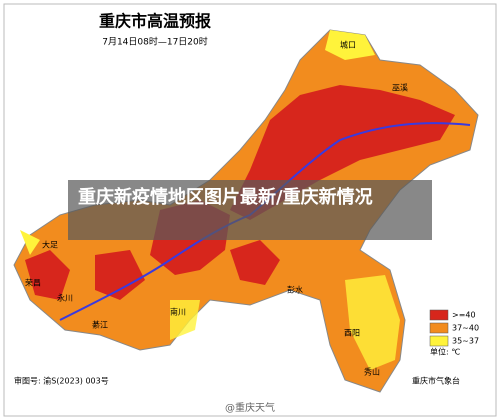  I want to click on approval-number: 审图号: 渝S(2023) 003号, so click(61, 381).